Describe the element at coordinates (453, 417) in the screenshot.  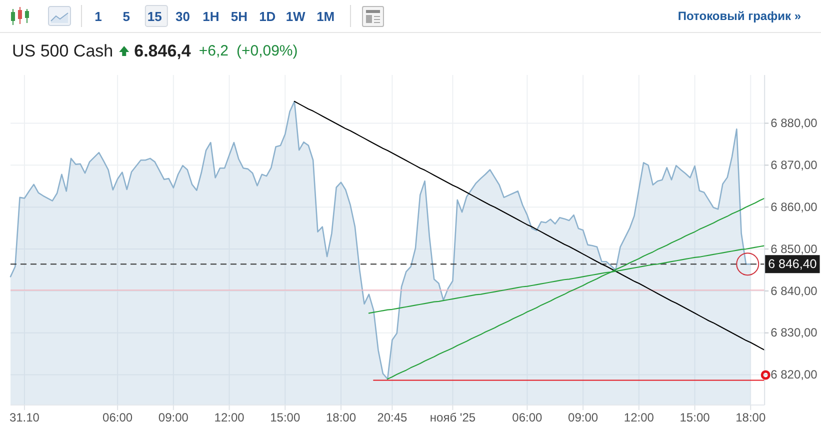
I see `x-tick-label: нояб '25` at that location.